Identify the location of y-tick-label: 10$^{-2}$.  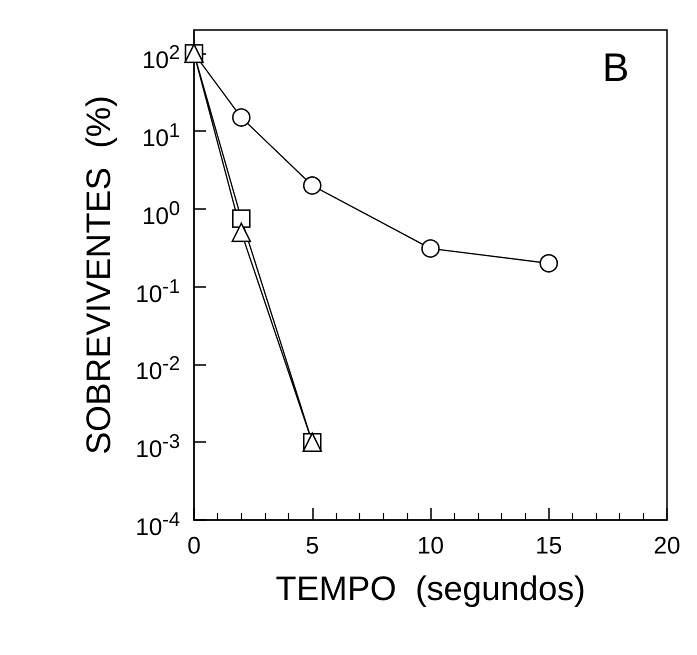
(158, 369).